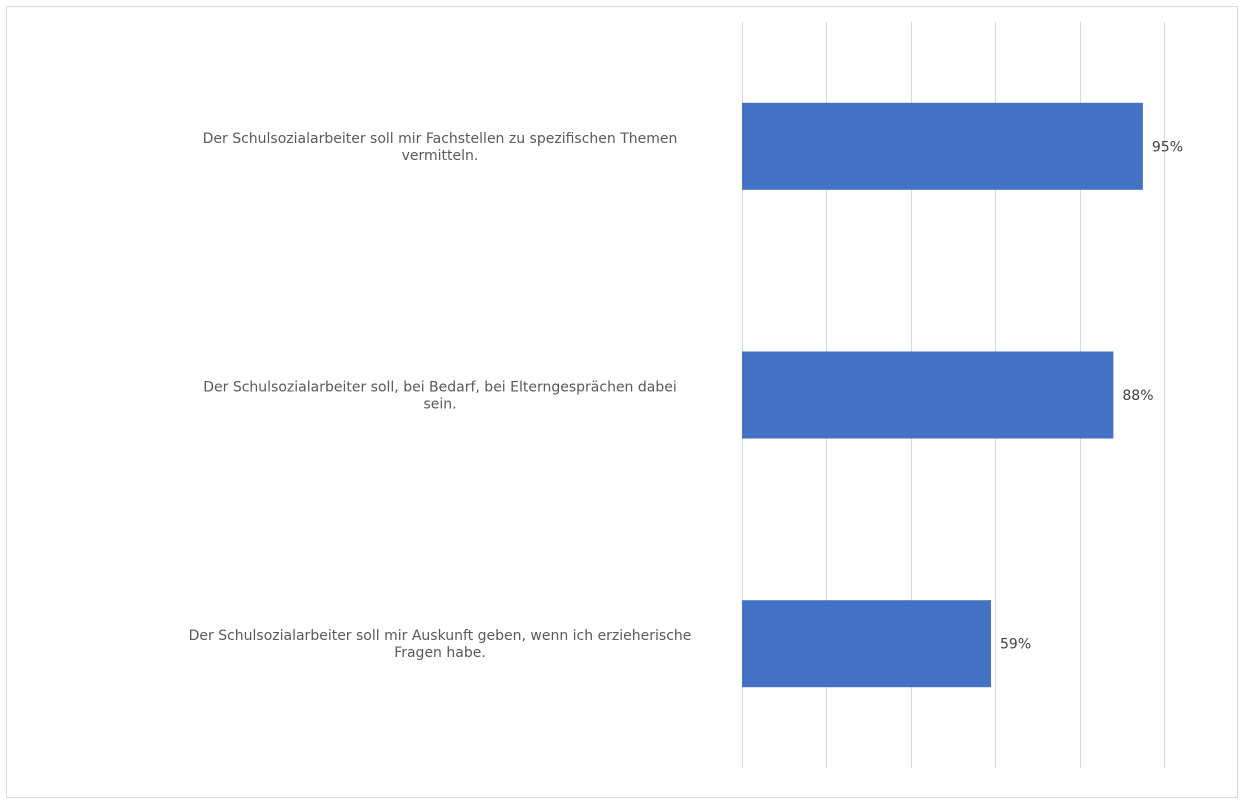  What do you see at coordinates (440, 156) in the screenshot?
I see `category-label-0-line-1: vermitteln.` at bounding box center [440, 156].